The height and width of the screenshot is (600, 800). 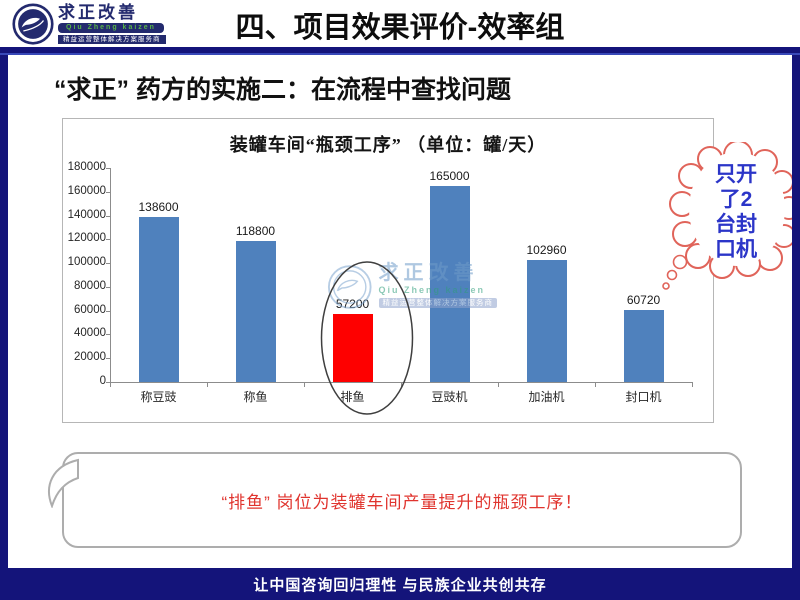 I want to click on cloud-line: 只开, so click(x=736, y=174).